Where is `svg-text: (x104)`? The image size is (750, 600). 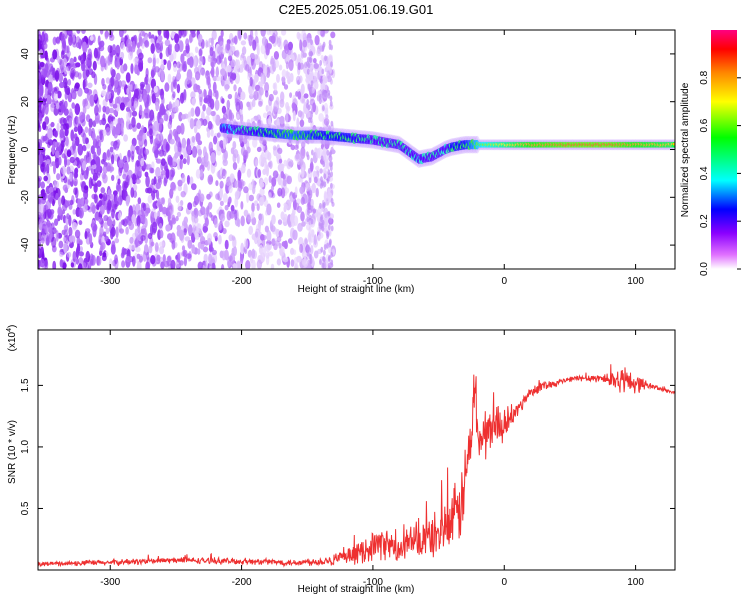 svg-text: (x104) is located at coordinates (12, 338).